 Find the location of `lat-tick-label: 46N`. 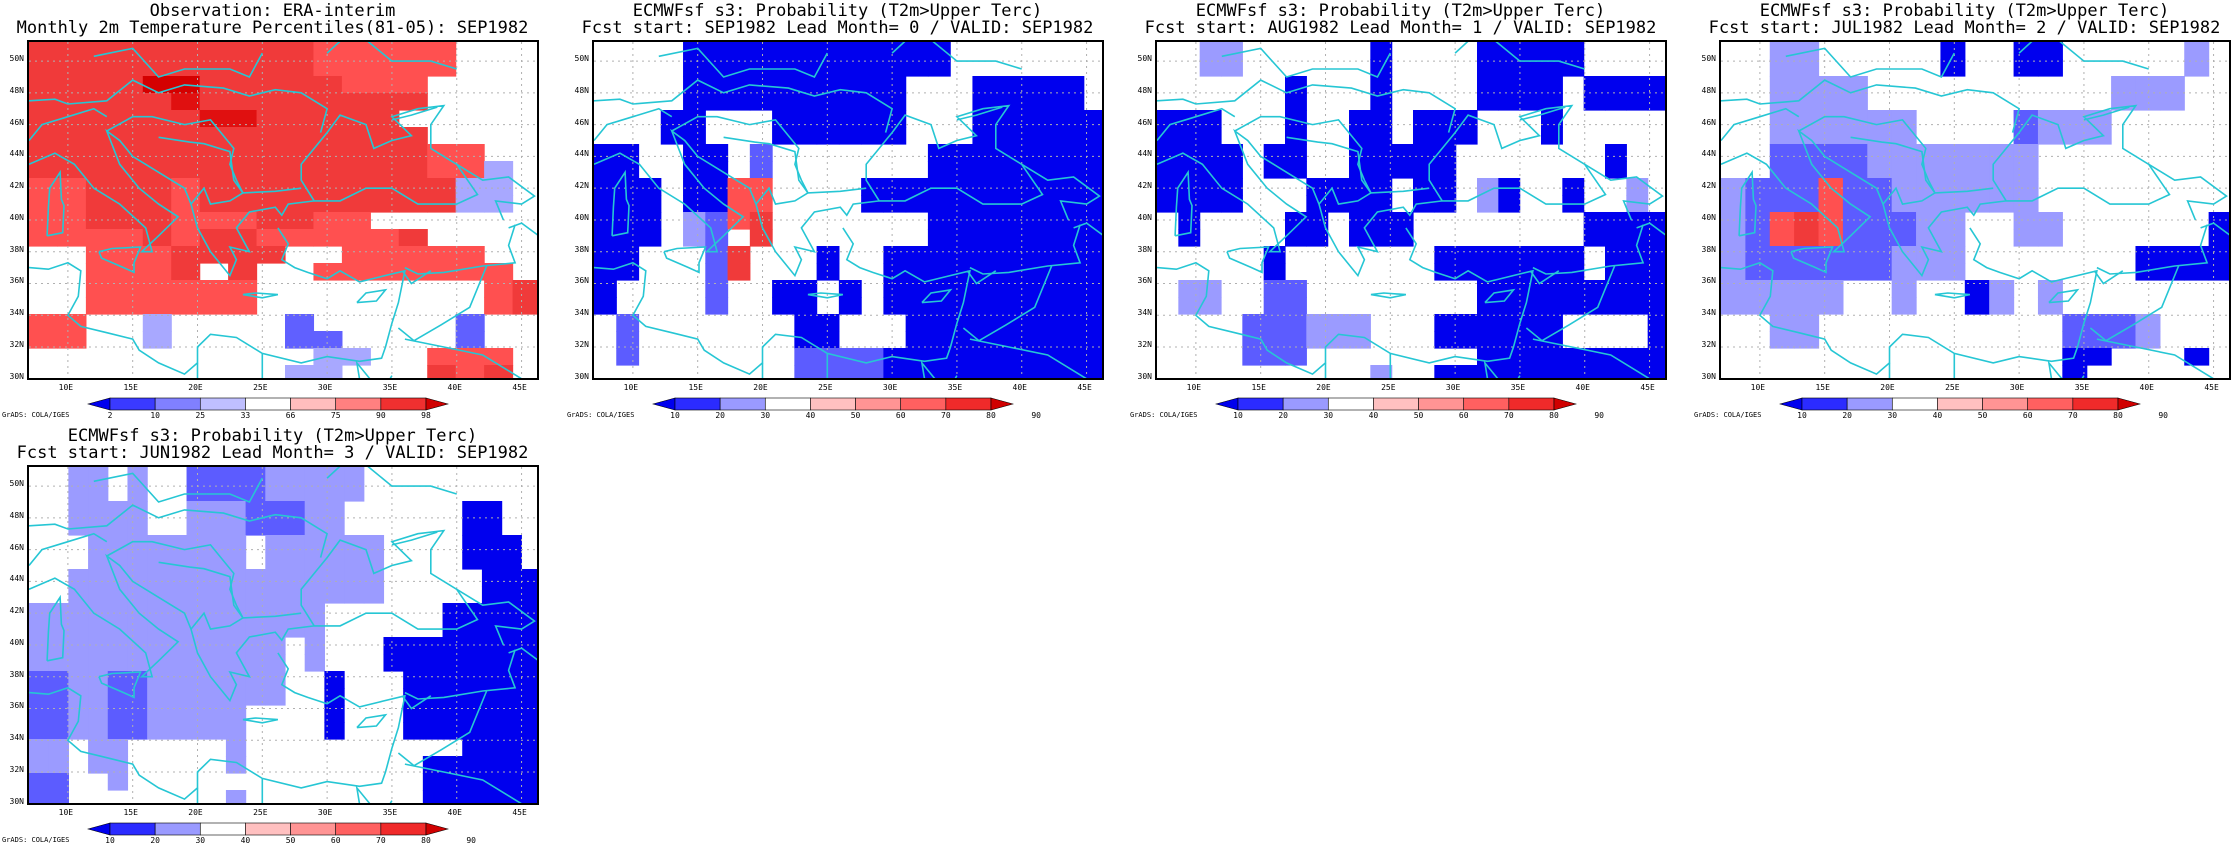

lat-tick-label: 46N is located at coordinates (581, 122).